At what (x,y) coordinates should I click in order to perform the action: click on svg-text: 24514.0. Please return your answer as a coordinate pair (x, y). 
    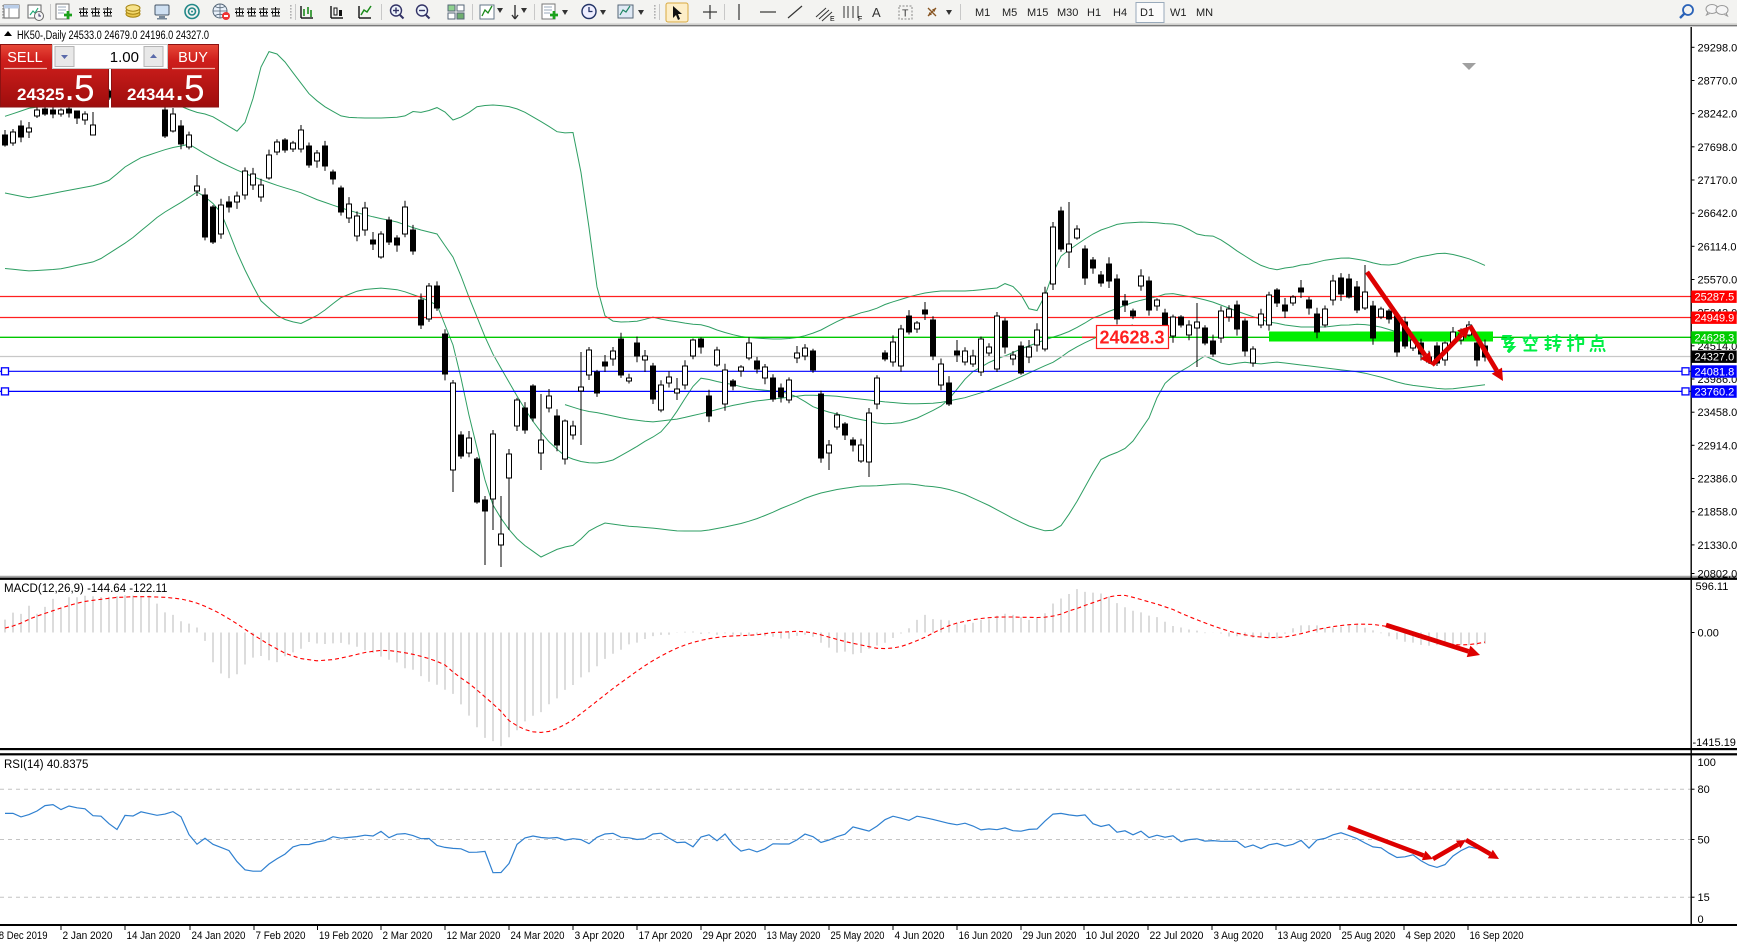
    Looking at the image, I should click on (1717, 347).